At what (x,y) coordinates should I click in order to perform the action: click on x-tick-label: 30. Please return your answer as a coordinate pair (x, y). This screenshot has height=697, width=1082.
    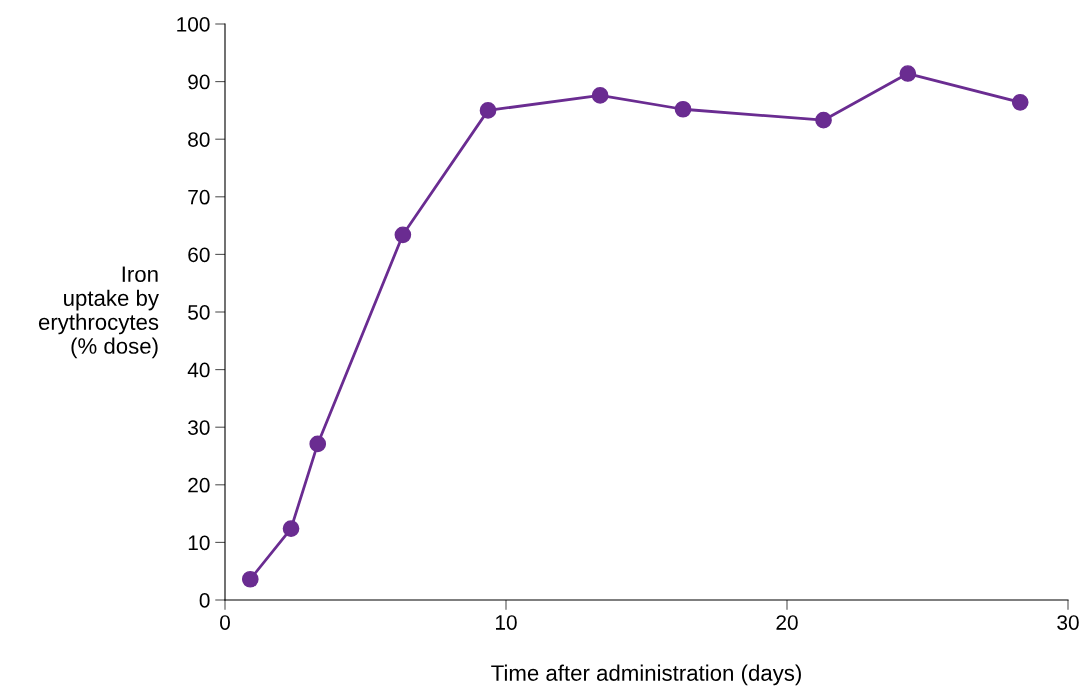
    Looking at the image, I should click on (1068, 622).